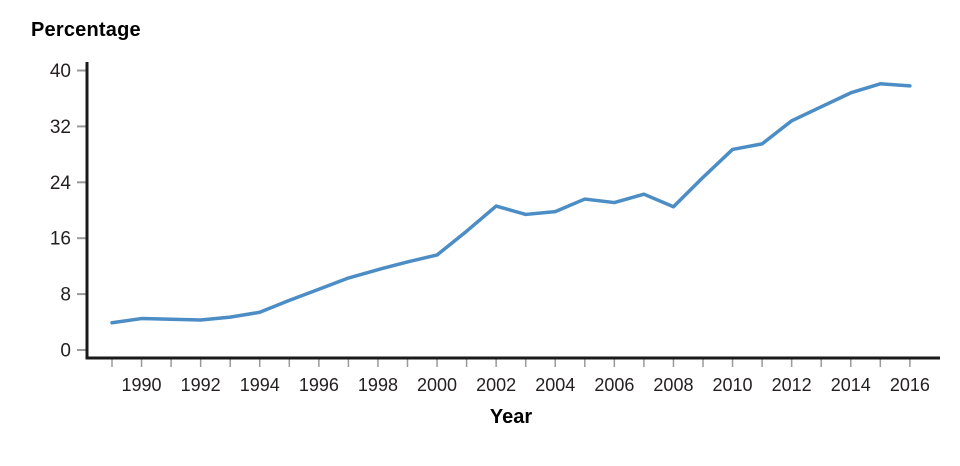  What do you see at coordinates (142, 385) in the screenshot?
I see `x-tick-label: 1990` at bounding box center [142, 385].